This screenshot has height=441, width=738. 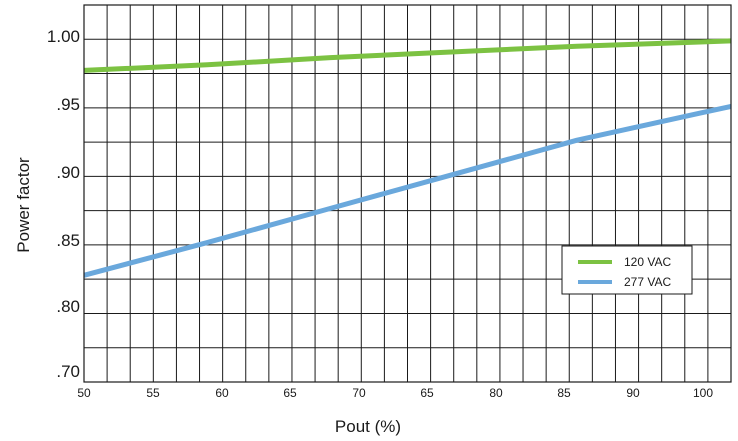 I want to click on x-tick-label: 60, so click(x=222, y=393).